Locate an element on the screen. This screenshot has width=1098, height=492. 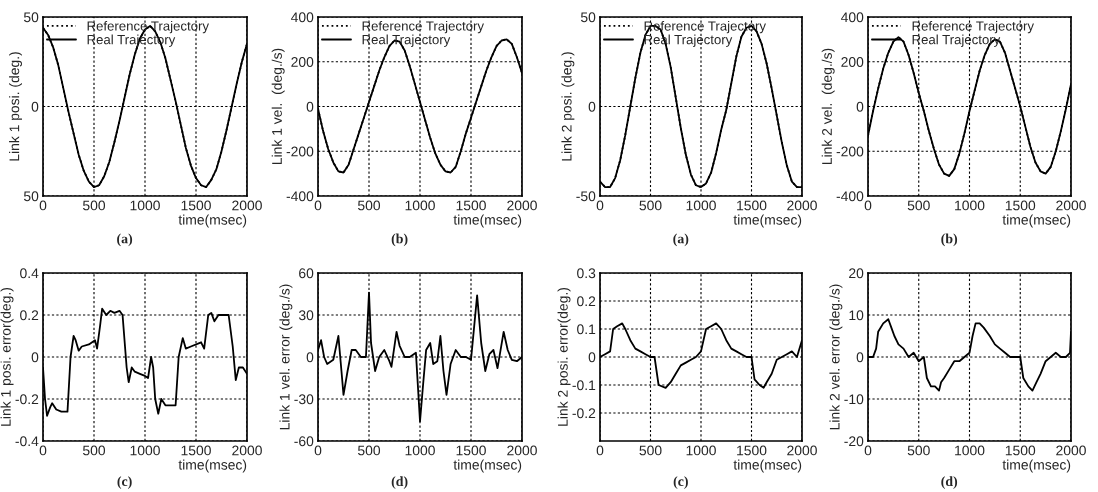
y-axis-title: Link 1 posi. error(deg.) is located at coordinates (7, 356).